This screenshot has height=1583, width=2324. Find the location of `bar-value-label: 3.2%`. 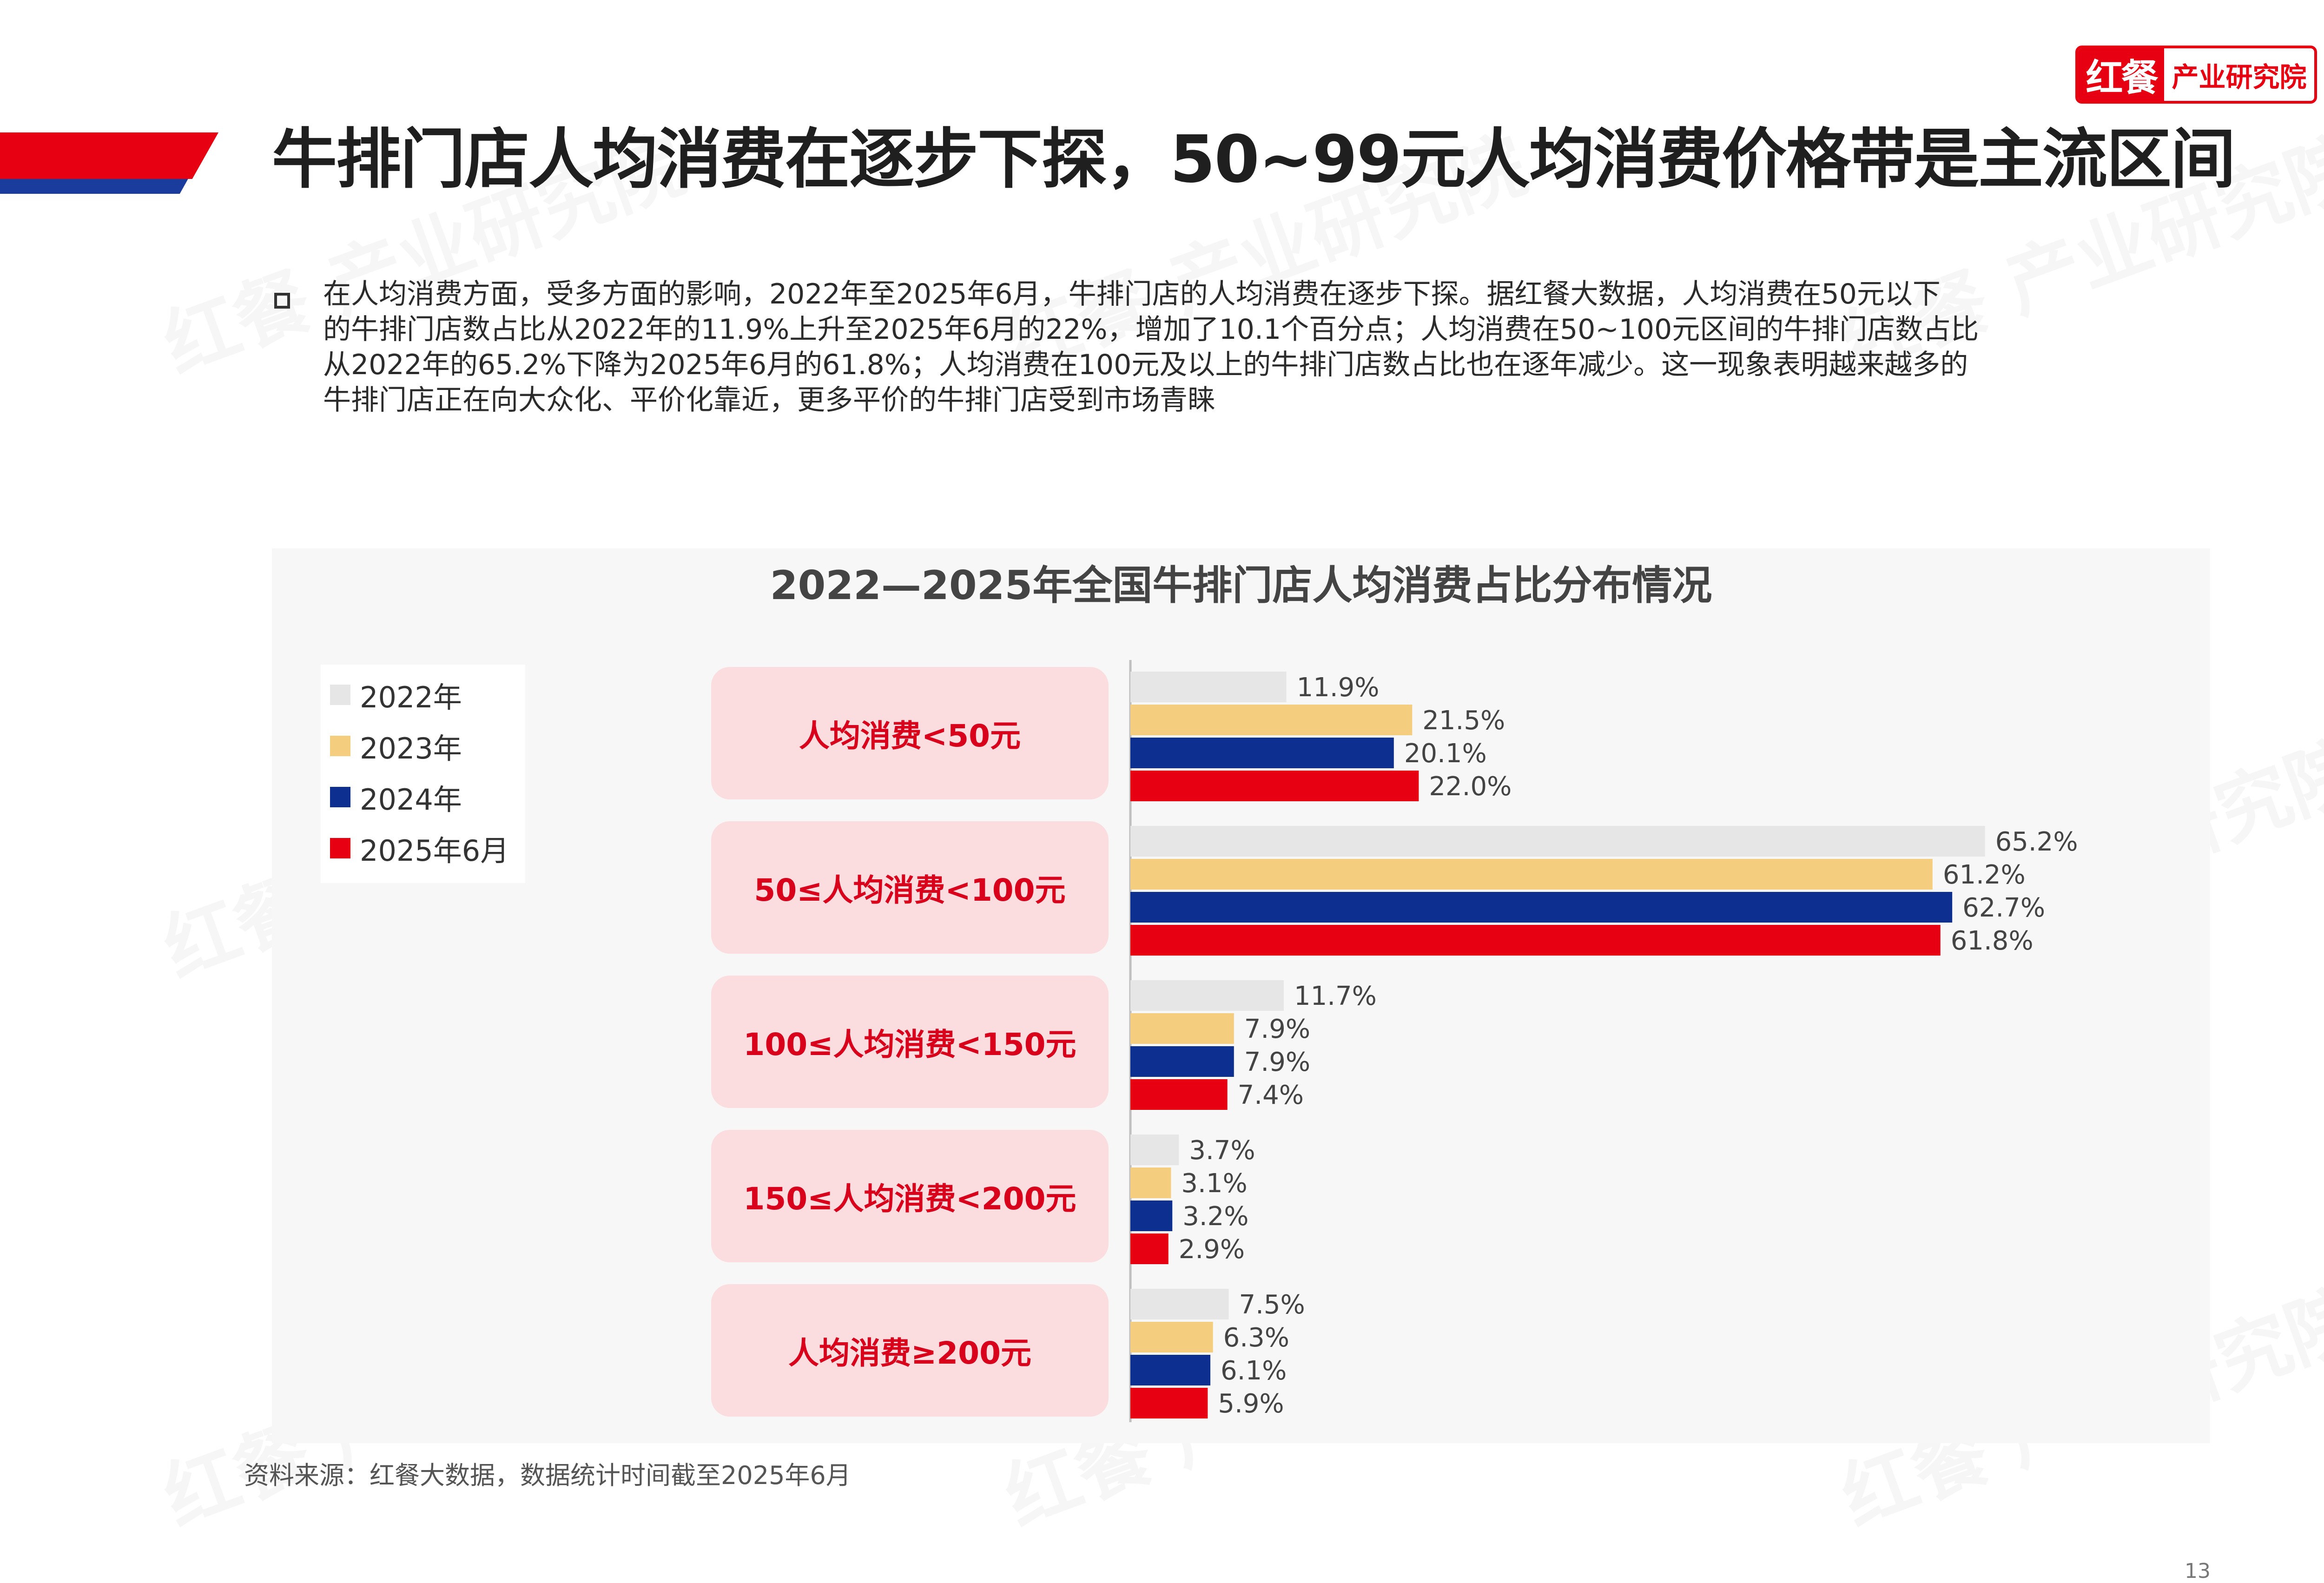

bar-value-label: 3.2% is located at coordinates (1215, 1216).